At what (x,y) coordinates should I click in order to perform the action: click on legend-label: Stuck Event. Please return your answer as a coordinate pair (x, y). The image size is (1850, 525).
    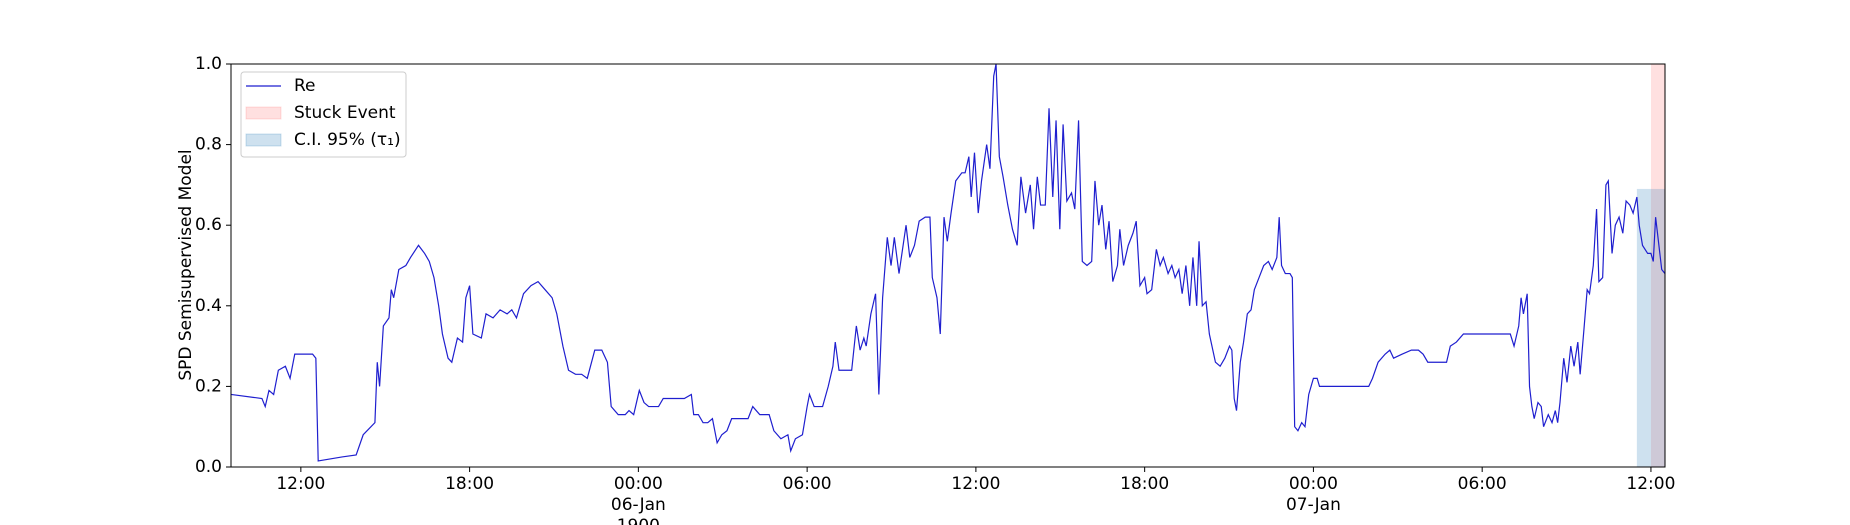
    Looking at the image, I should click on (345, 113).